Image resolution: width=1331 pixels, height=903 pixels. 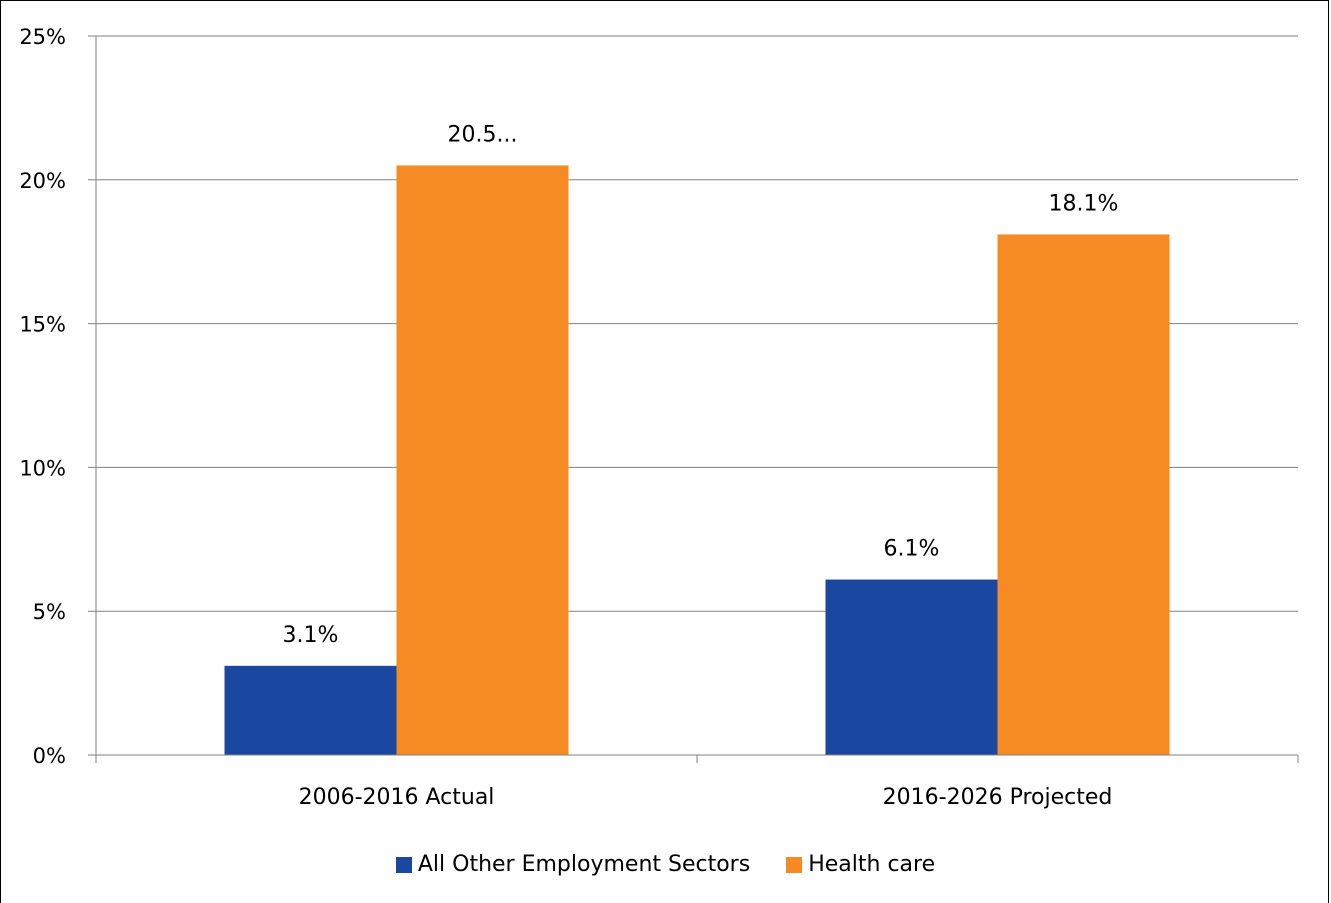 I want to click on legend-label-health-care: Health care, so click(x=872, y=864).